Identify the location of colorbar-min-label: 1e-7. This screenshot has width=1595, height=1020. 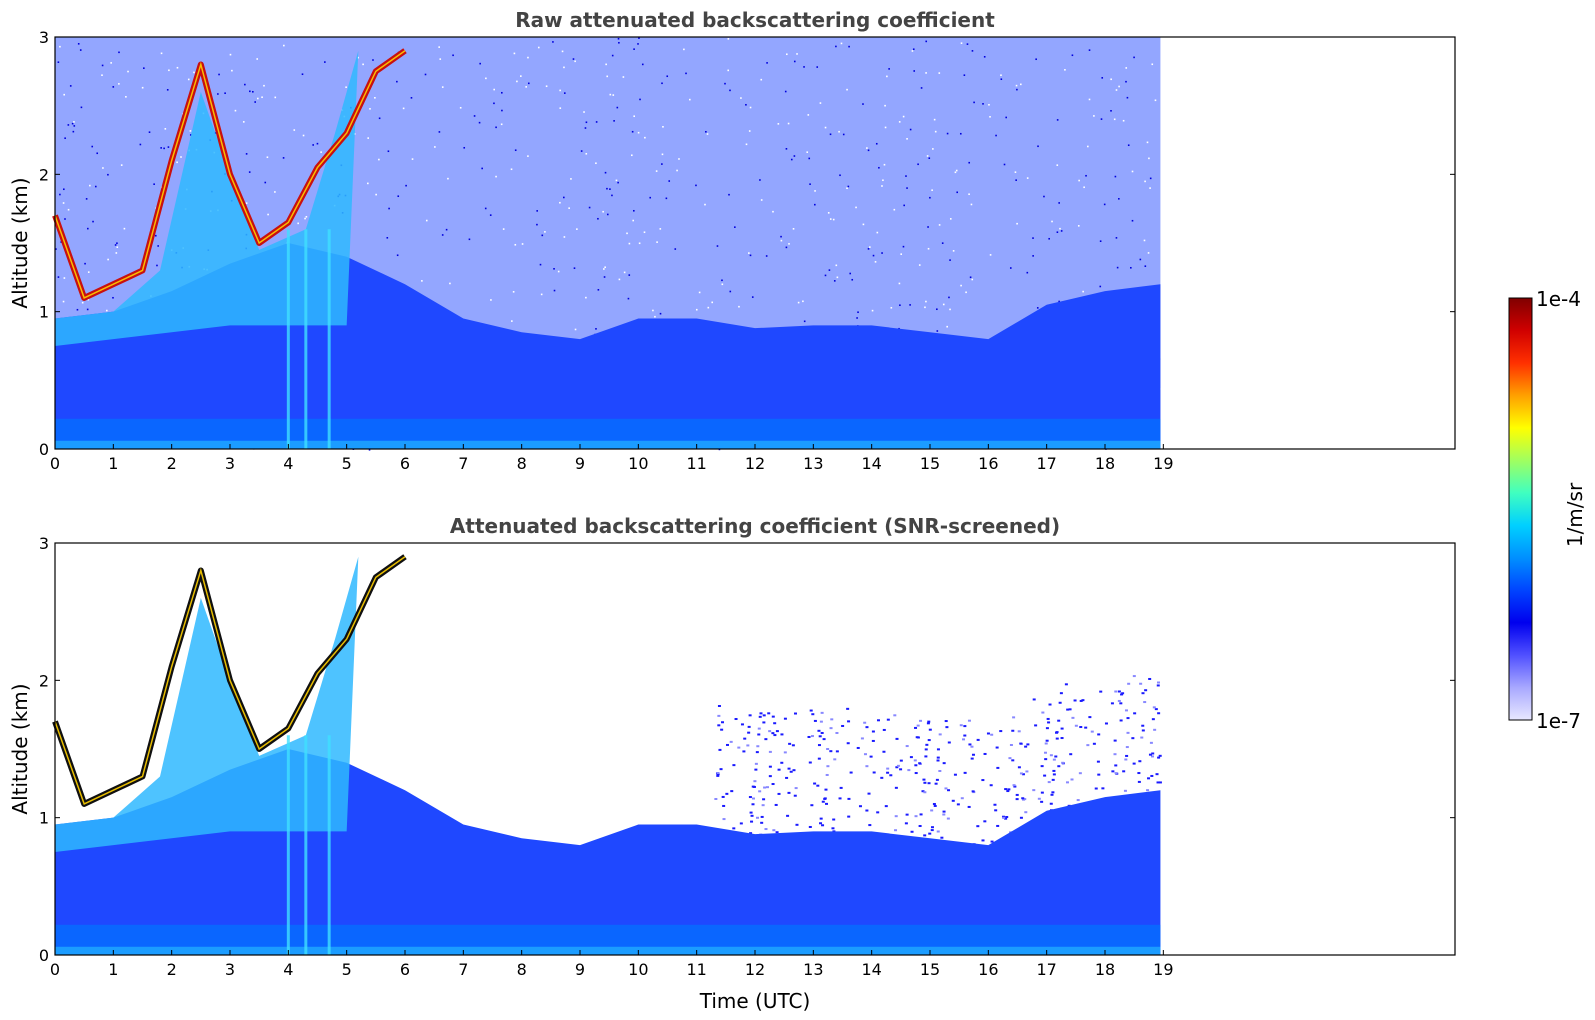
(1558, 721).